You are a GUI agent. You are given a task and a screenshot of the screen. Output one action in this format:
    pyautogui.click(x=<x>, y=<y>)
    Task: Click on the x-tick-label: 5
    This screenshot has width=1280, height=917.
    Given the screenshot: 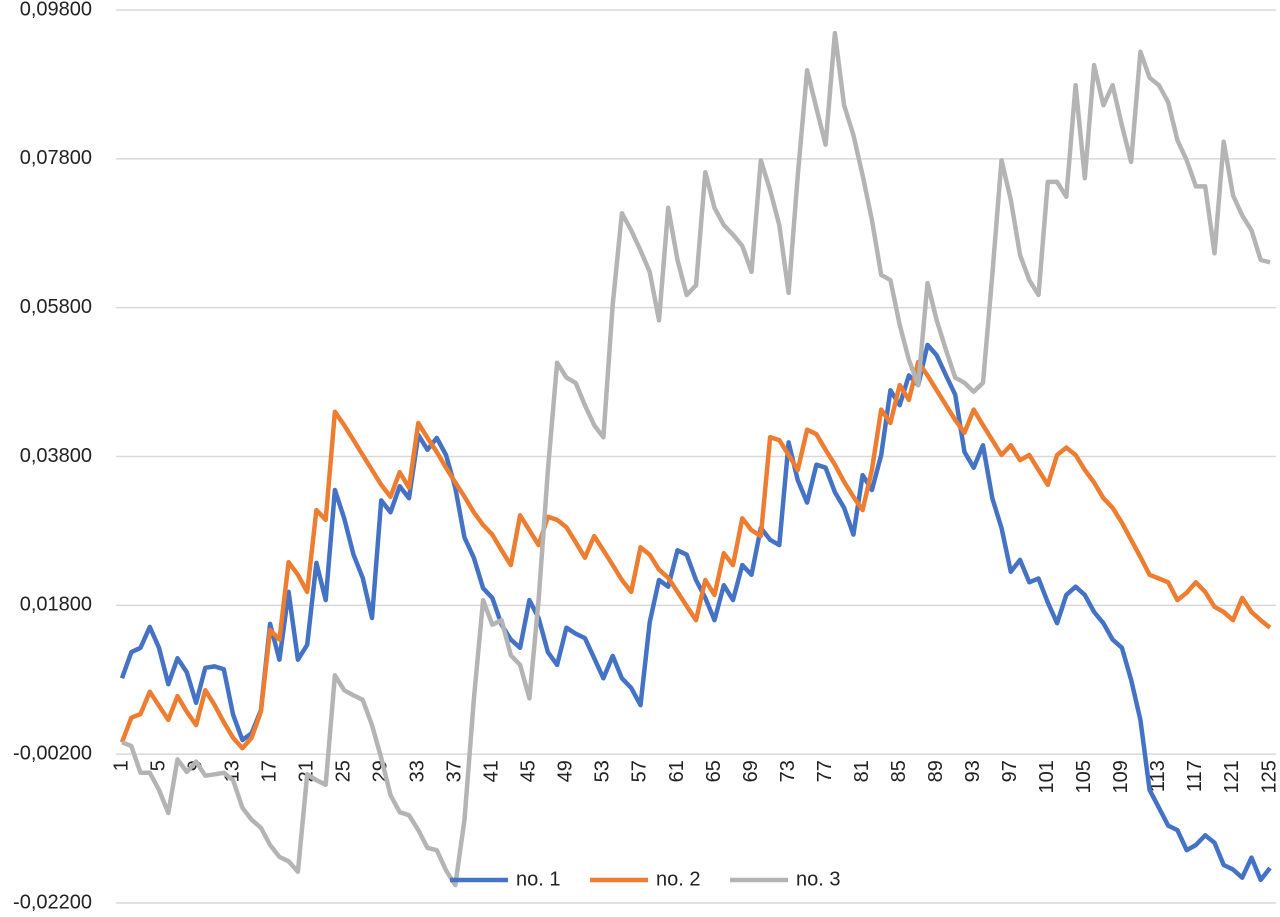 What is the action you would take?
    pyautogui.click(x=158, y=765)
    